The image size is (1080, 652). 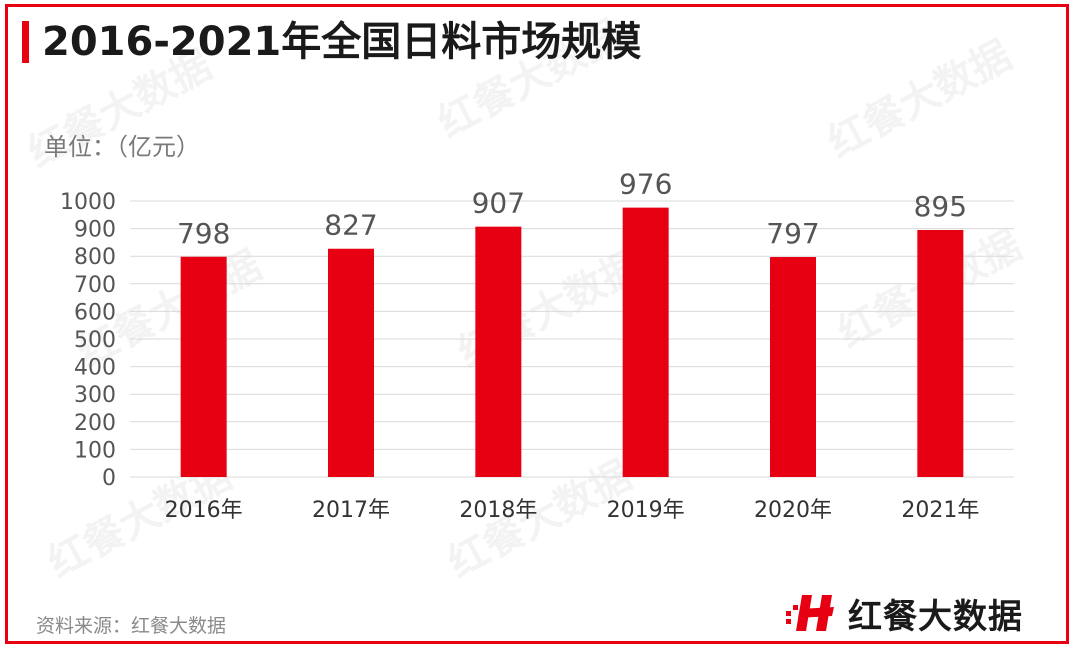 I want to click on title-accent-bar, so click(x=25, y=42).